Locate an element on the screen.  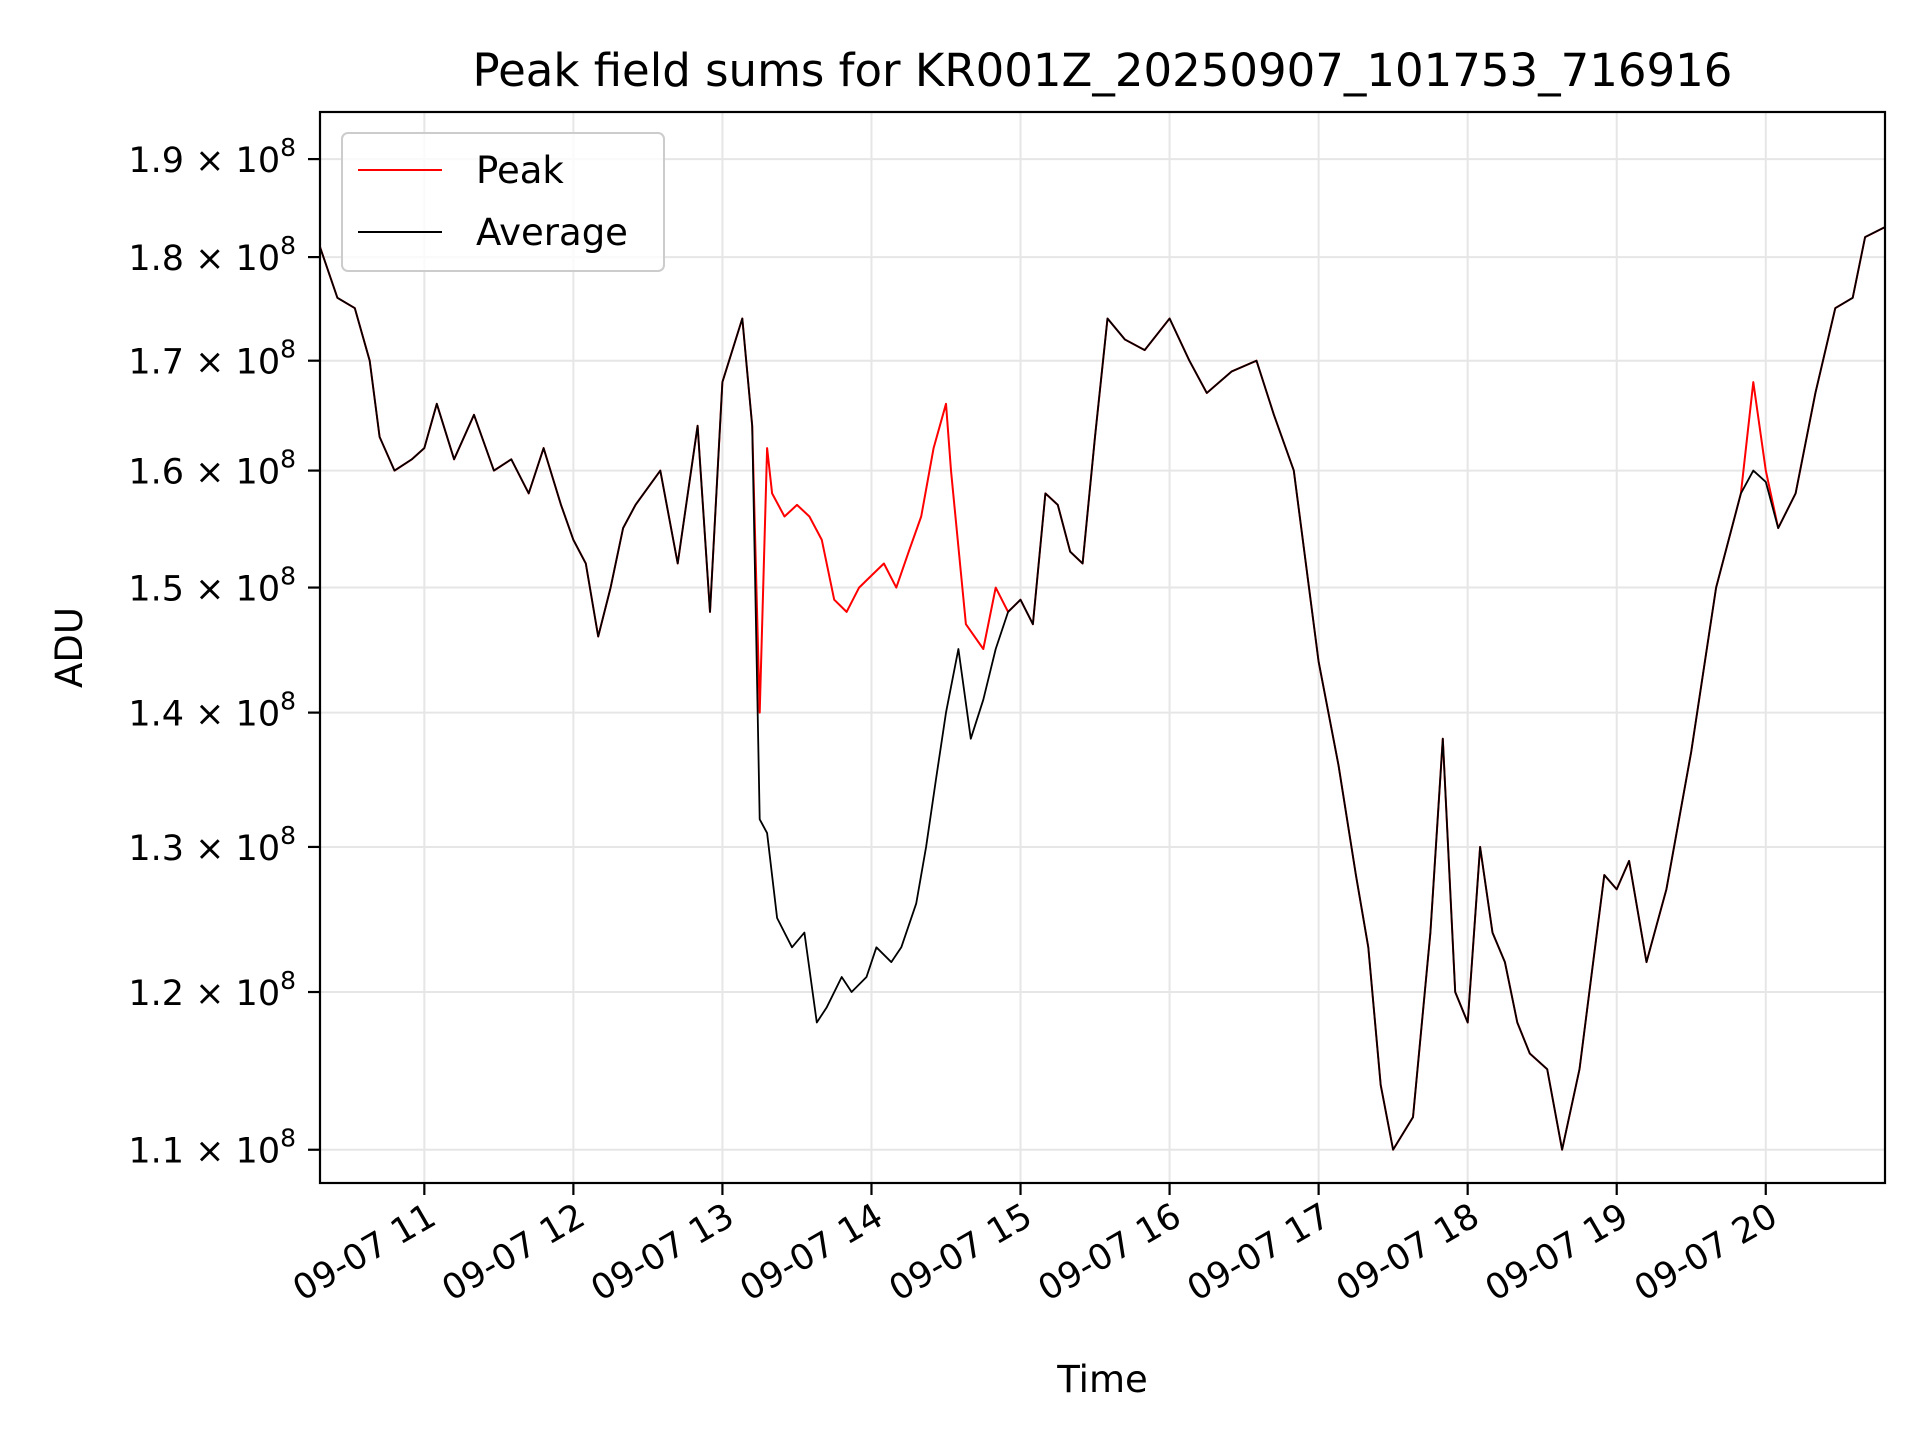
y-tick-label: 1.3 × 108 is located at coordinates (212, 845).